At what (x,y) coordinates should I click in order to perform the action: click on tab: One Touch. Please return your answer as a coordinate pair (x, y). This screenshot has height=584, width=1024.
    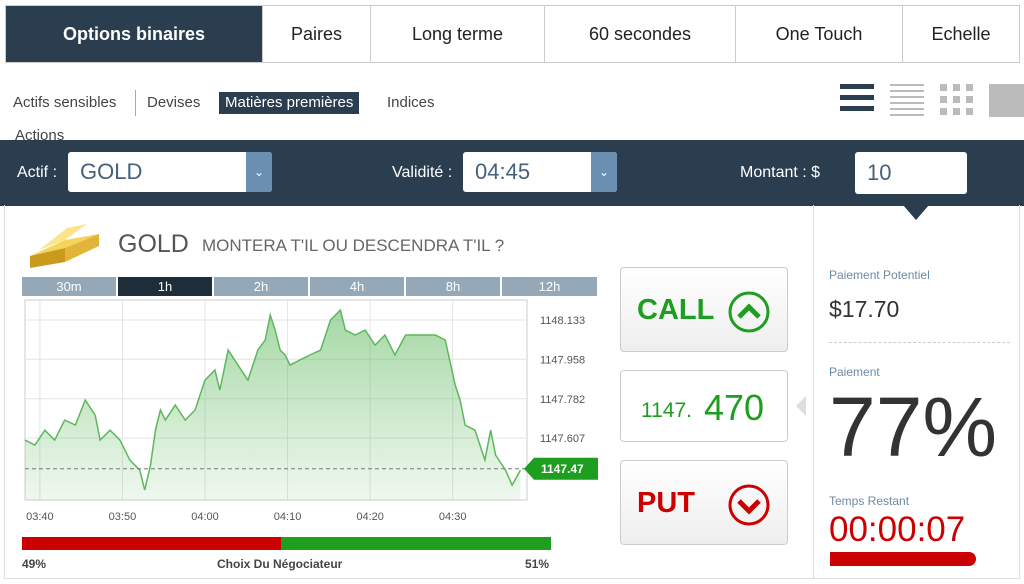
    Looking at the image, I should click on (819, 34).